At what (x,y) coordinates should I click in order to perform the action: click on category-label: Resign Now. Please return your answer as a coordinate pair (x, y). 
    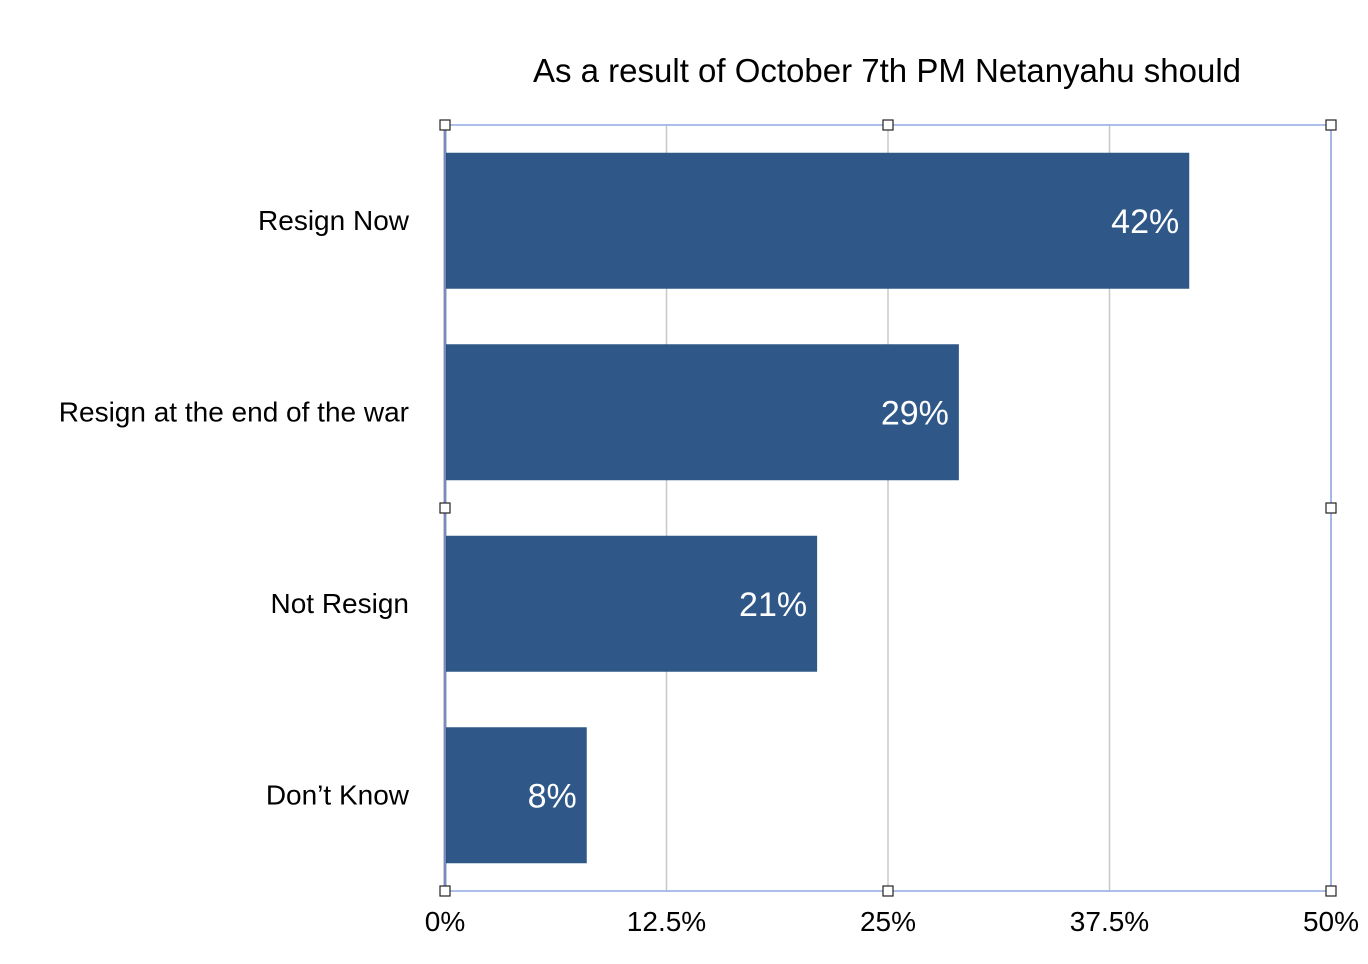
    Looking at the image, I should click on (334, 220).